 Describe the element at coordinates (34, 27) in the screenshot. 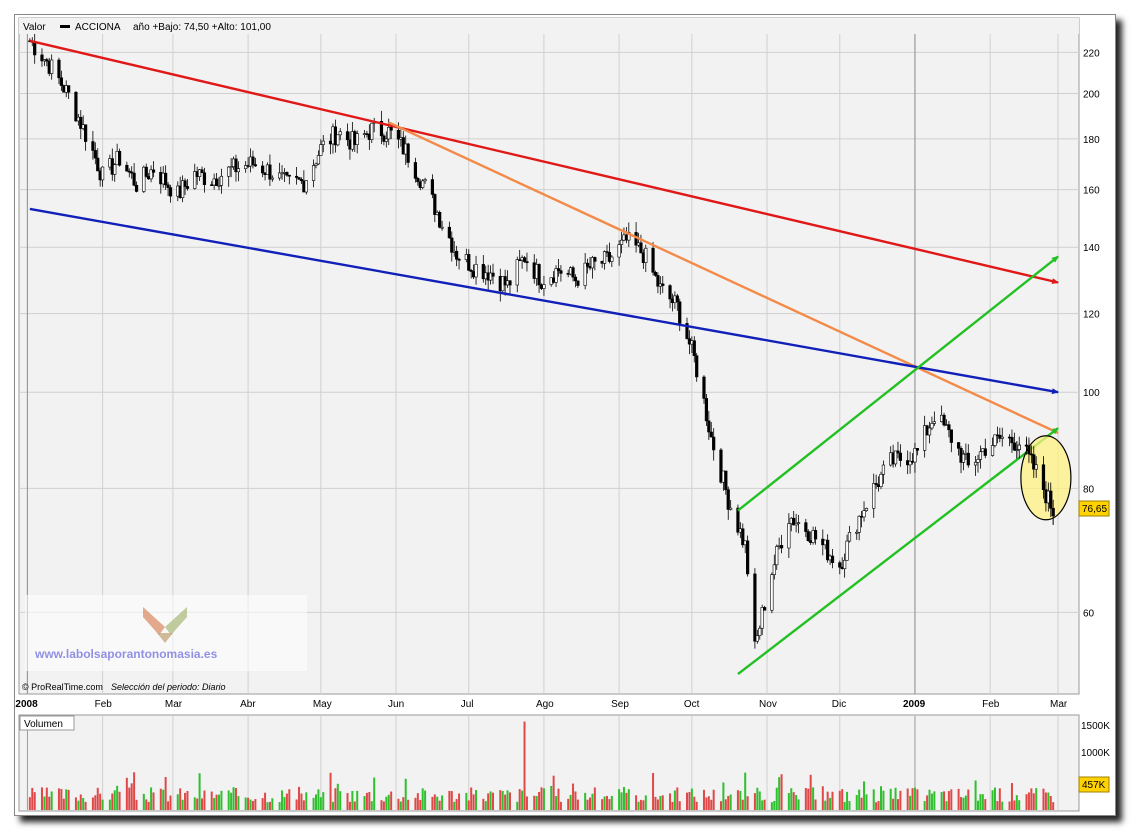

I see `header-valor-label: Valor` at that location.